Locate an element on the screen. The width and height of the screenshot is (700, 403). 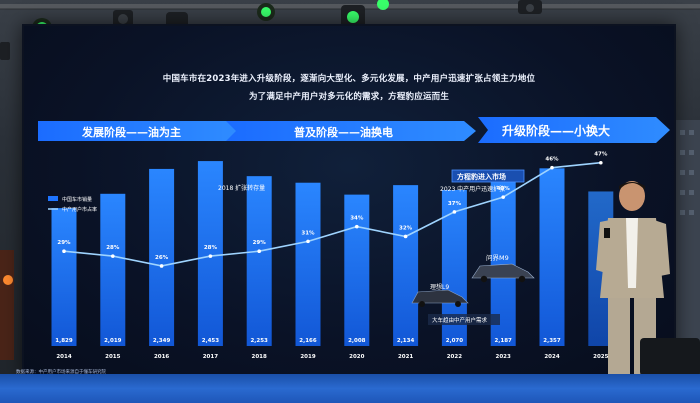
line-point-2018 is located at coordinates (259, 251).